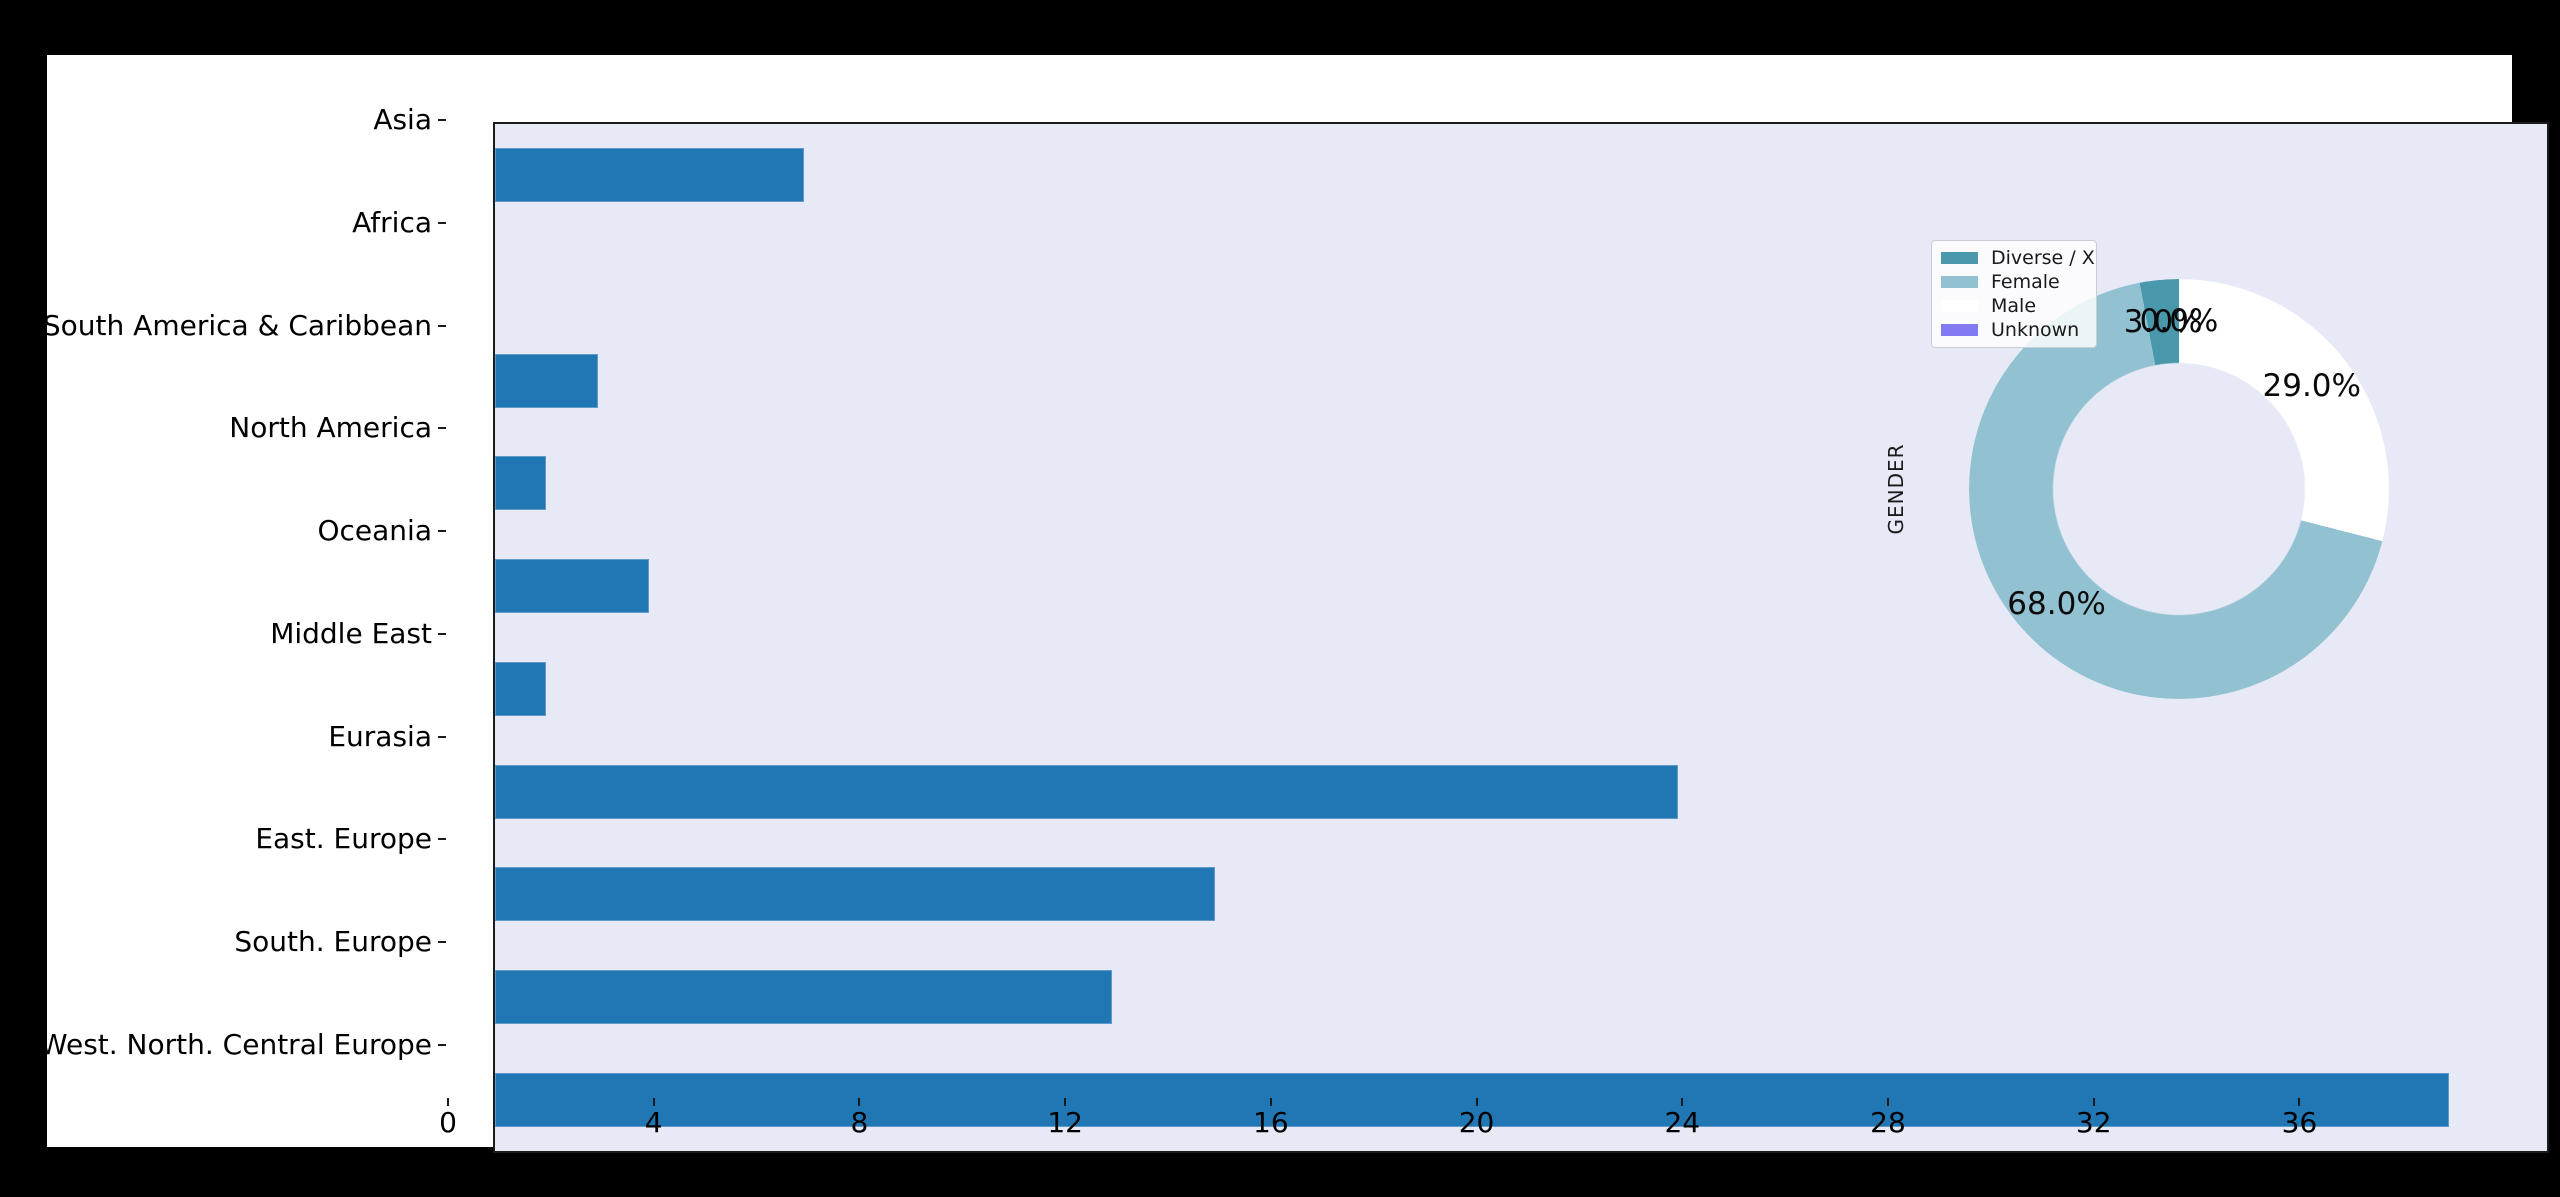 The width and height of the screenshot is (2560, 1197). What do you see at coordinates (2043, 257) in the screenshot?
I see `legend-label: Diverse / X` at bounding box center [2043, 257].